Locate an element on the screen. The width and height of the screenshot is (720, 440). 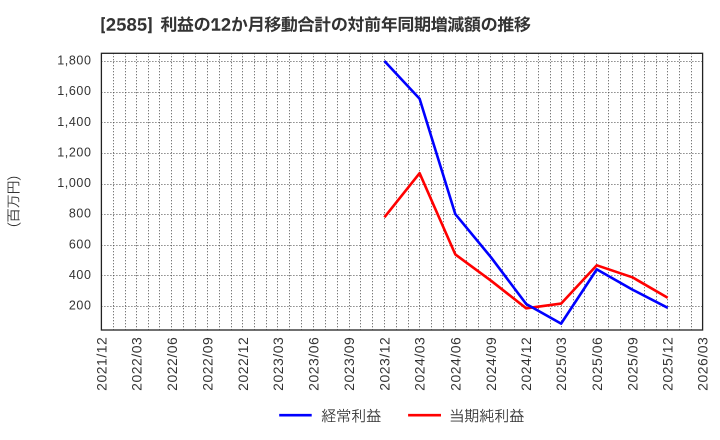
svg-text: 800 is located at coordinates (80, 214).